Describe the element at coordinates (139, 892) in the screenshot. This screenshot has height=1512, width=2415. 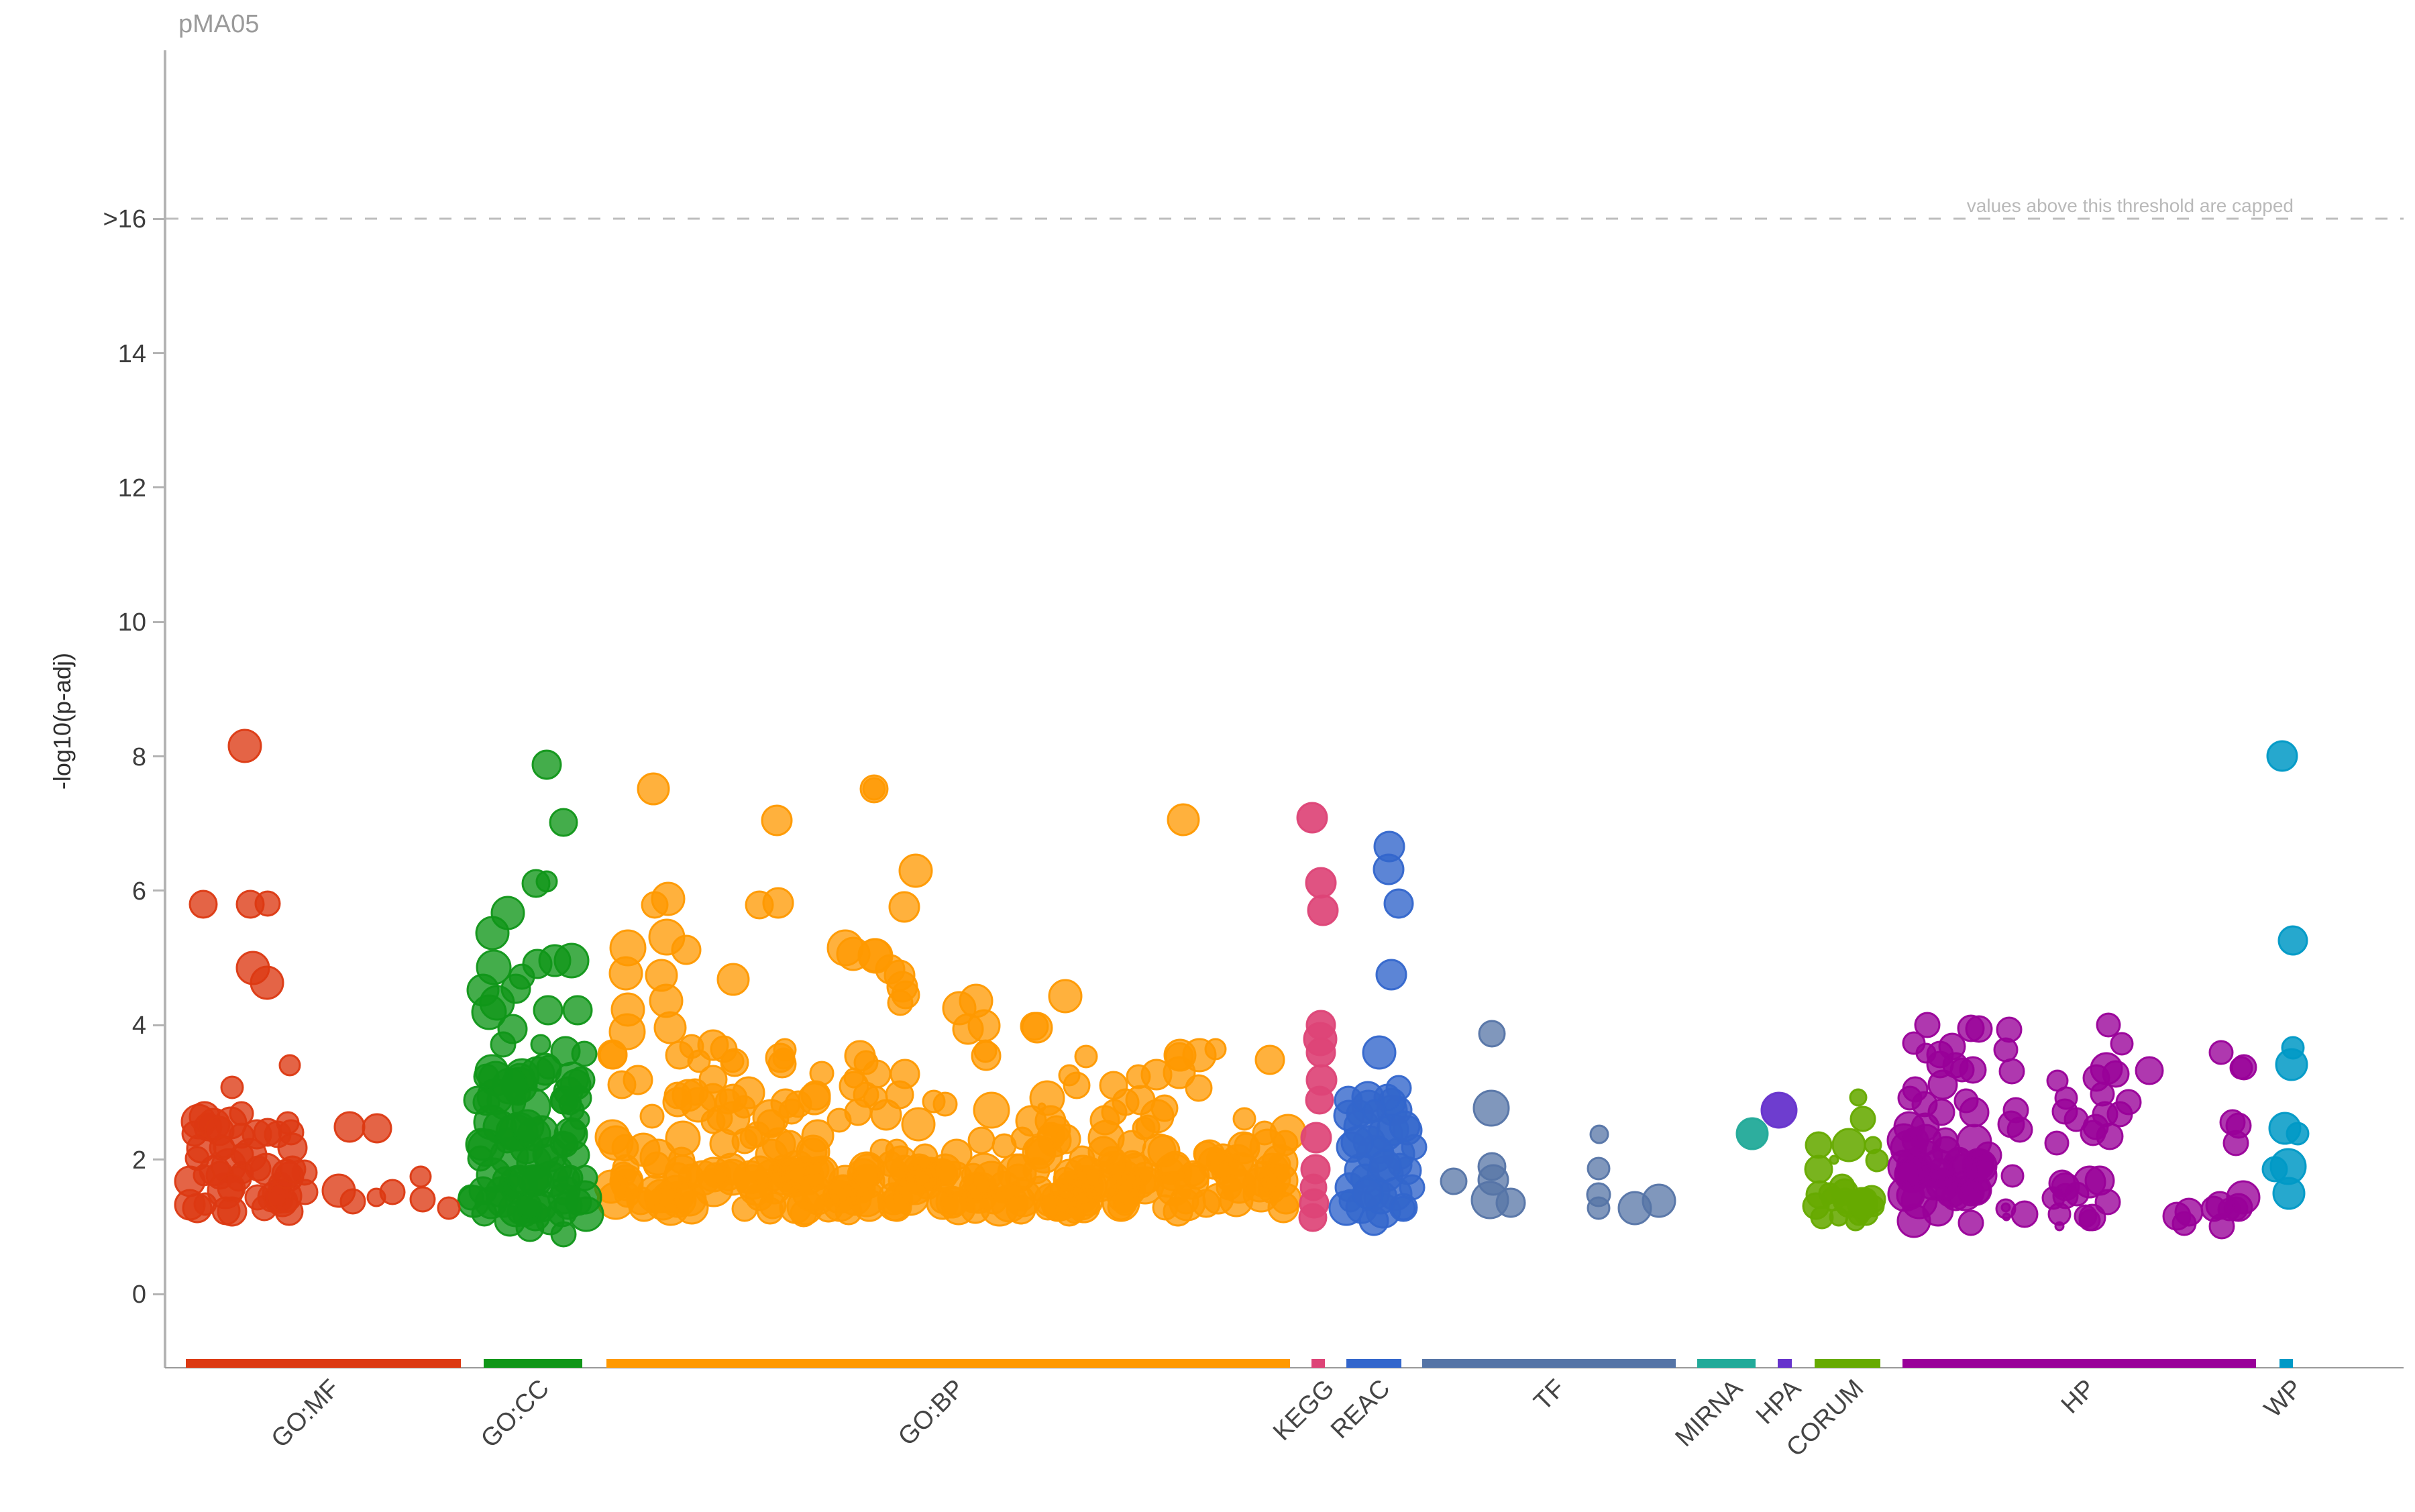
I see `svg-text: 6` at that location.